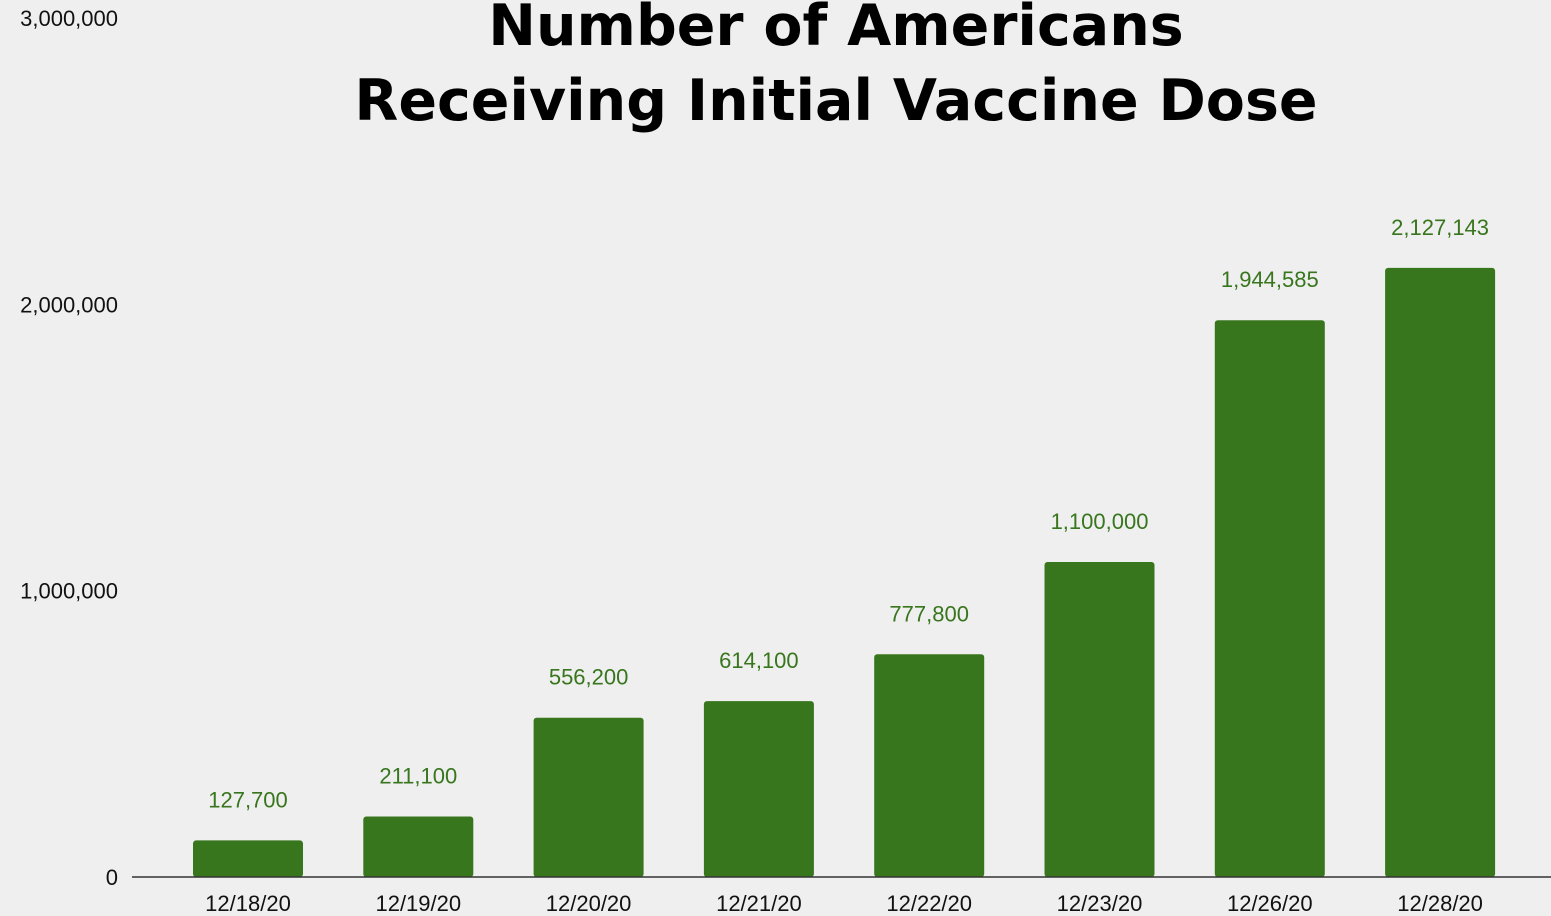  What do you see at coordinates (589, 903) in the screenshot?
I see `x-tick-label: 12/20/20` at bounding box center [589, 903].